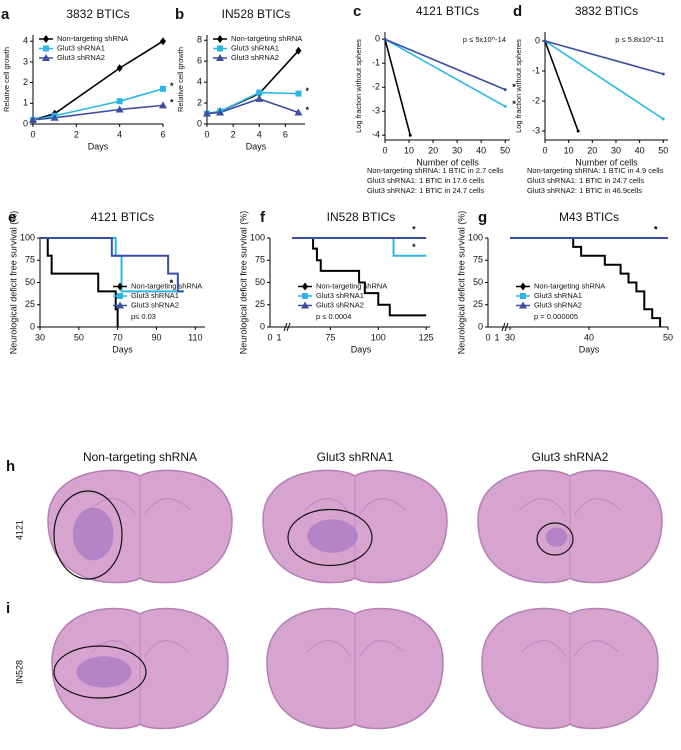 The width and height of the screenshot is (681, 750). I want to click on x-tick-label: 50, so click(79, 337).